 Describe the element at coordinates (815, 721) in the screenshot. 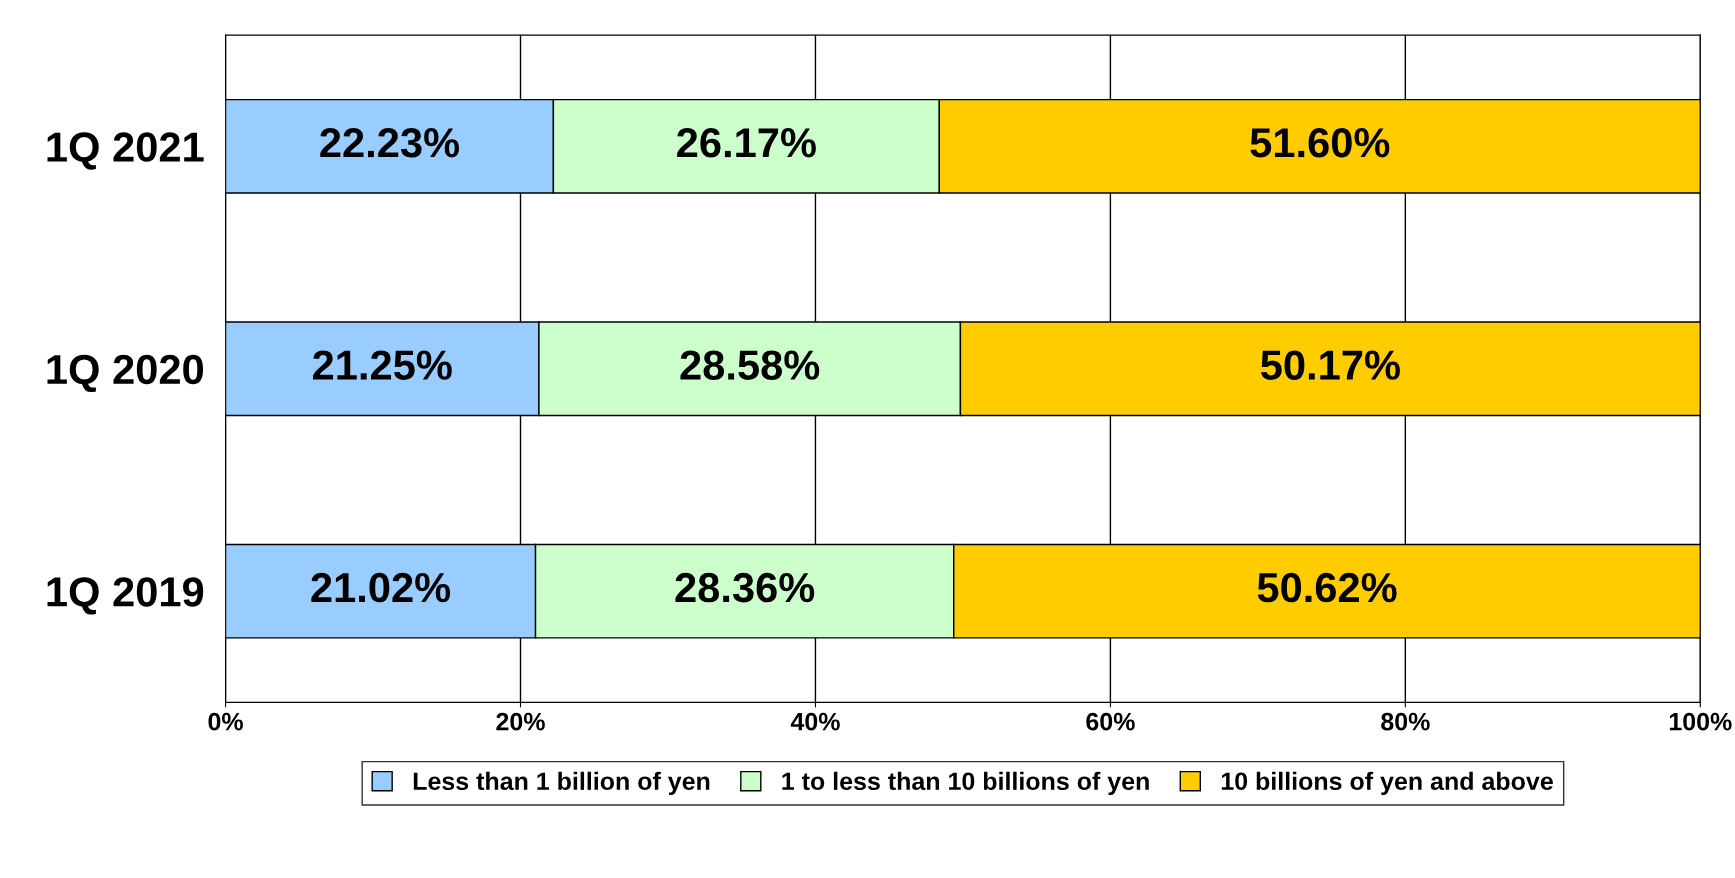

I see `x-tick-label: 40%` at that location.